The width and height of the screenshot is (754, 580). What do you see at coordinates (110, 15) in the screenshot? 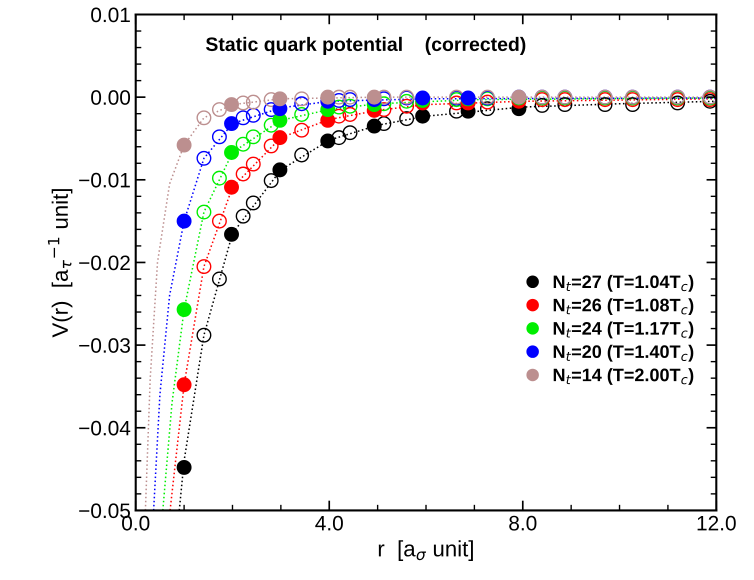
I see `y-tick-label: 0.01` at bounding box center [110, 15].